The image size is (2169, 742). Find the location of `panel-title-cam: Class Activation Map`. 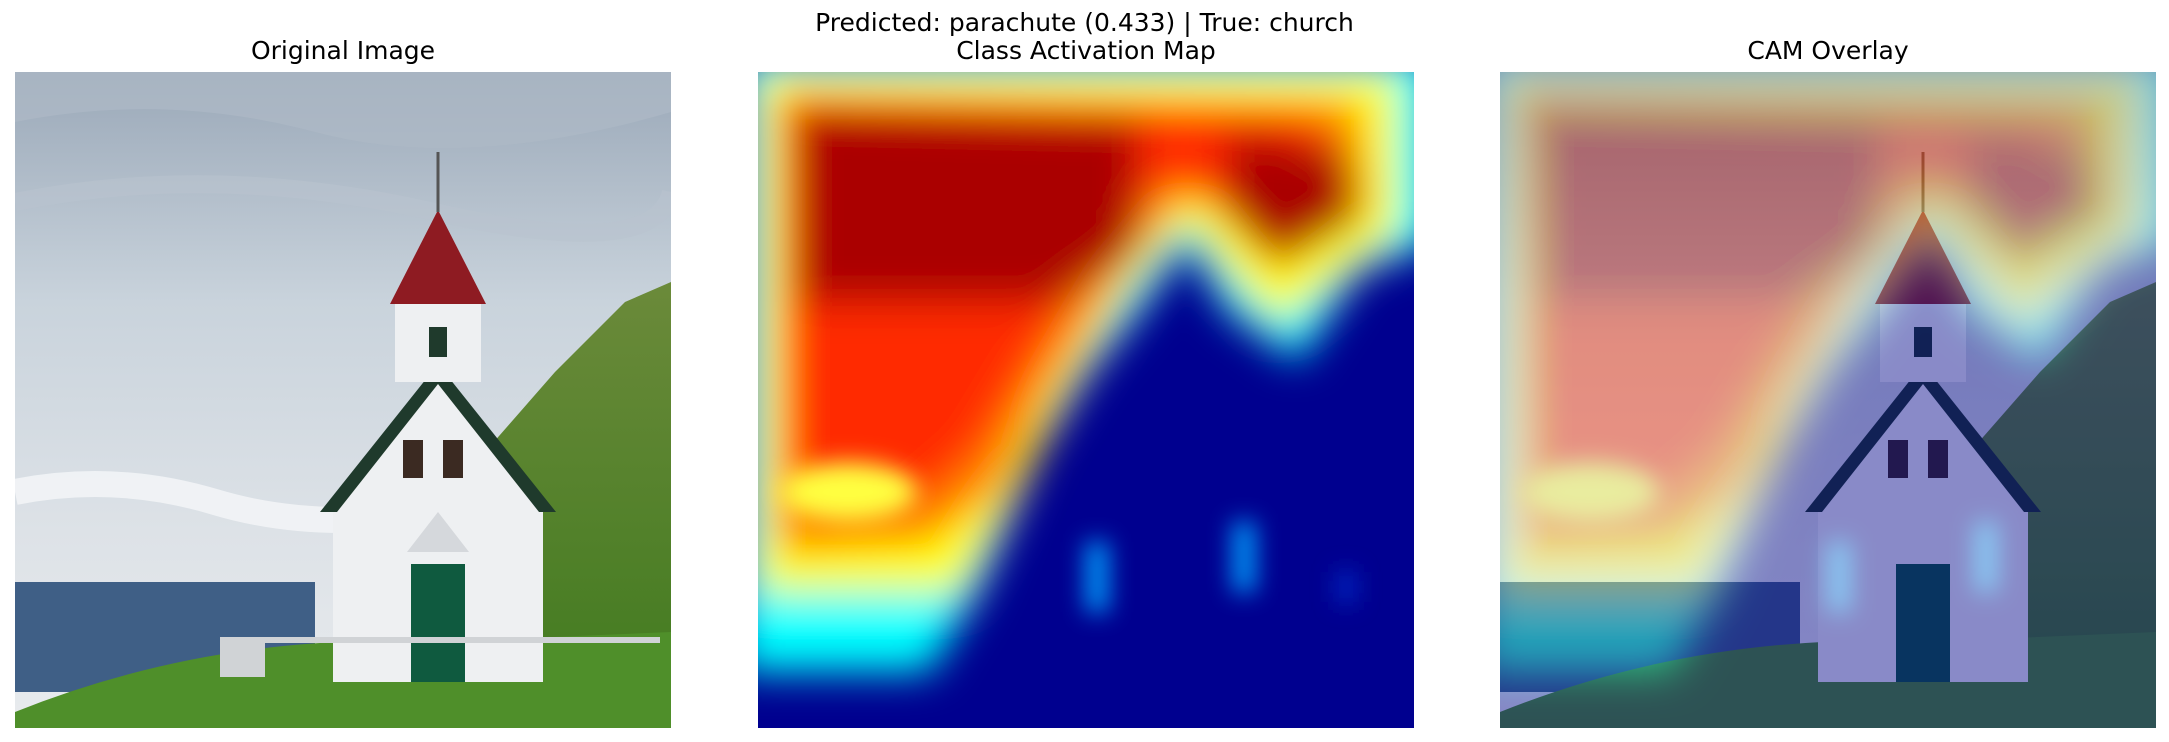

panel-title-cam: Class Activation Map is located at coordinates (1086, 50).